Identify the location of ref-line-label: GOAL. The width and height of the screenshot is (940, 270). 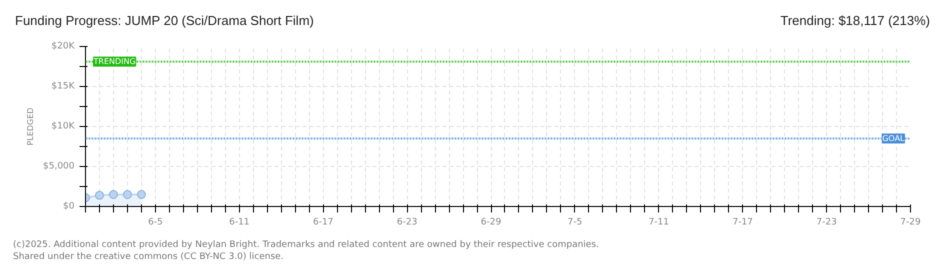
(894, 138).